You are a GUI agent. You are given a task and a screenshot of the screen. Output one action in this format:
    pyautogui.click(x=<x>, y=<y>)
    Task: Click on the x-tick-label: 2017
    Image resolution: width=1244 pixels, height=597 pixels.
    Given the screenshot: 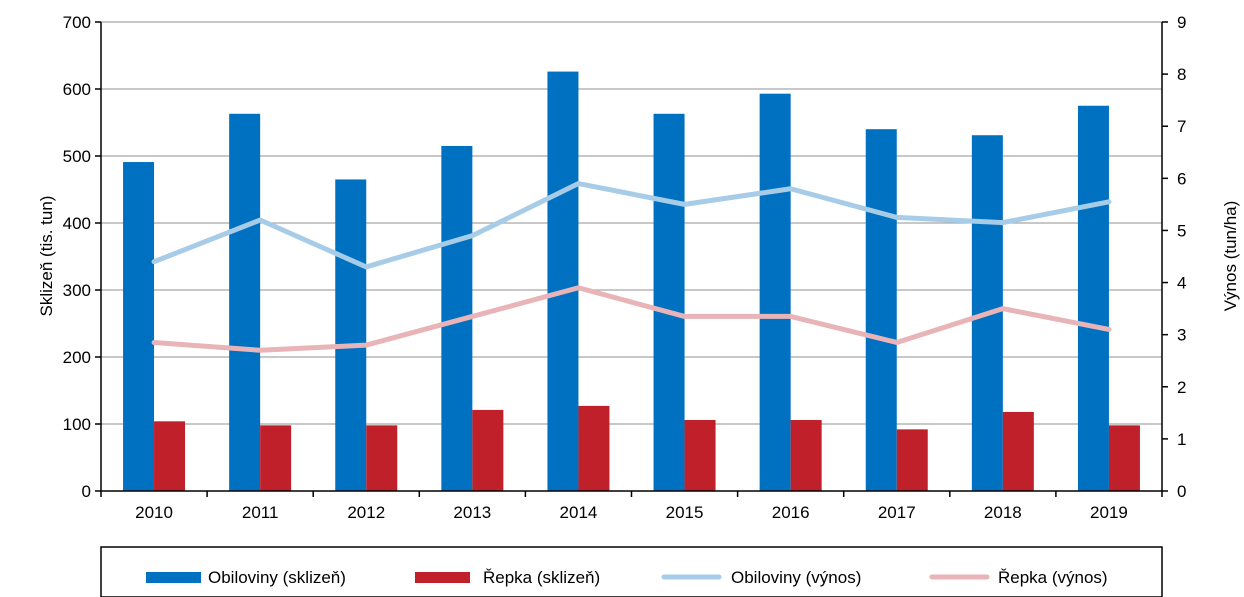 What is the action you would take?
    pyautogui.click(x=897, y=512)
    